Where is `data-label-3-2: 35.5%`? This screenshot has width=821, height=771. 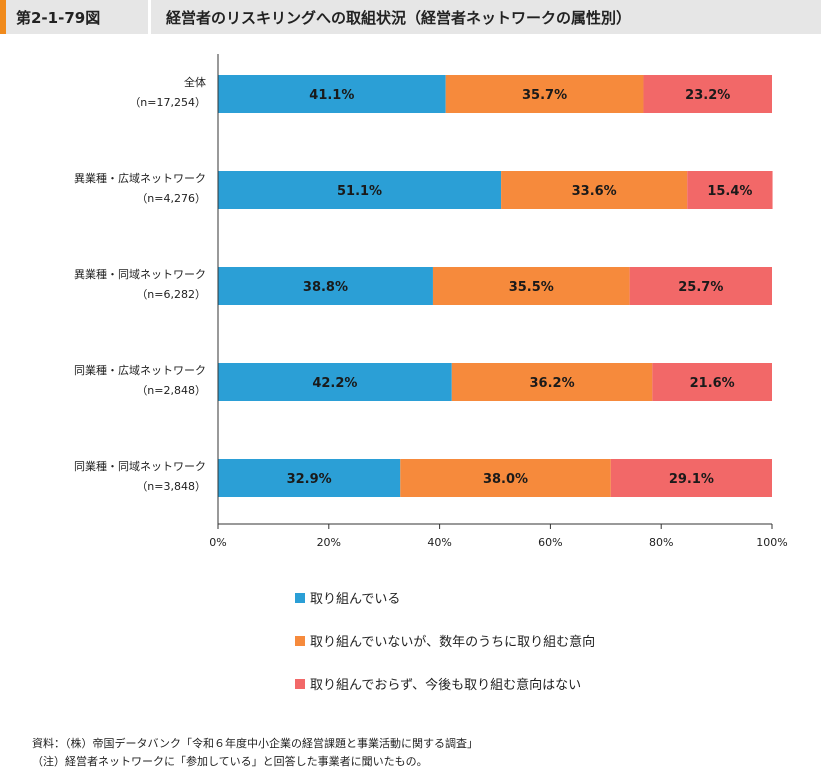
data-label-3-2: 35.5% is located at coordinates (531, 287).